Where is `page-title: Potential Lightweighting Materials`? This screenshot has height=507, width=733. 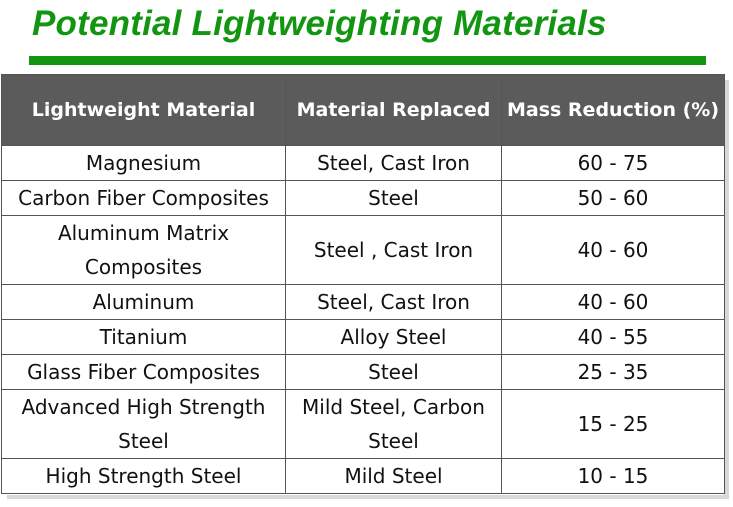
page-title: Potential Lightweighting Materials is located at coordinates (319, 23).